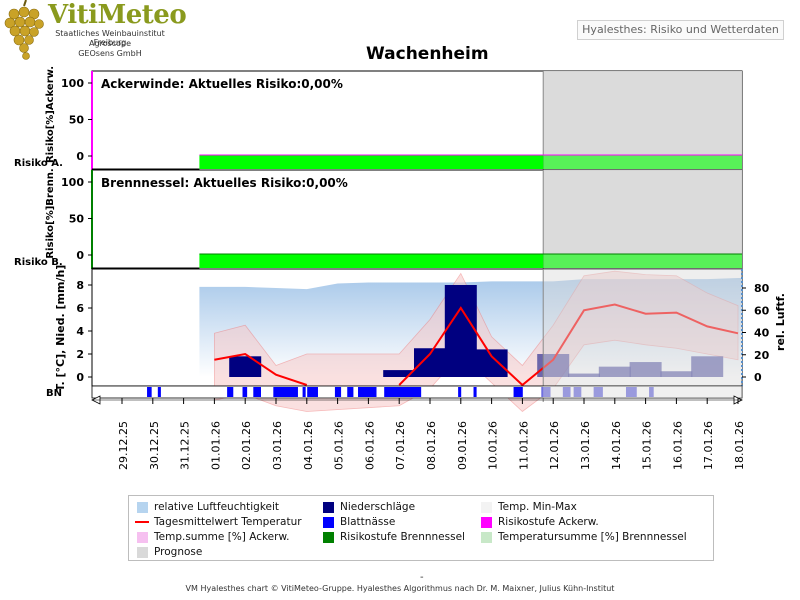 The width and height of the screenshot is (800, 600). I want to click on x-tick-label: 15.01.26, so click(647, 445).